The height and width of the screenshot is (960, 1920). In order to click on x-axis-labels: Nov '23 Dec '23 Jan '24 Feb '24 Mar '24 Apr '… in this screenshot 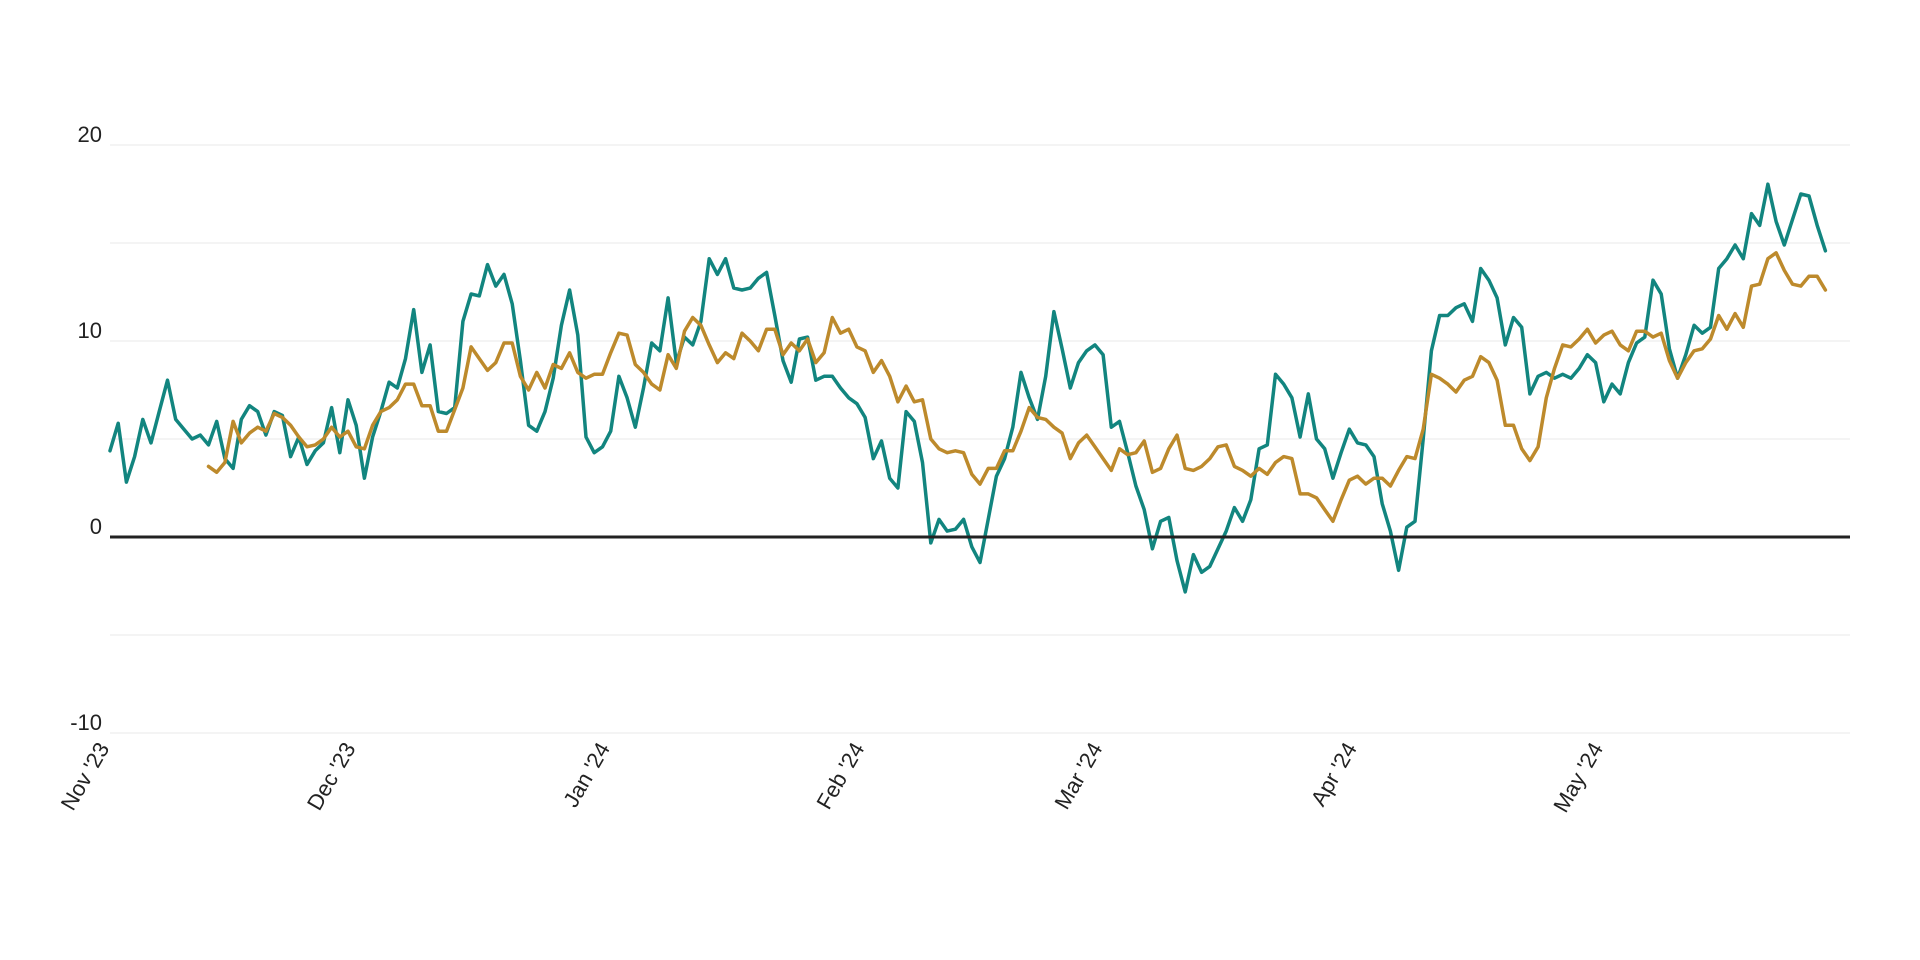, I will do `click(832, 777)`.